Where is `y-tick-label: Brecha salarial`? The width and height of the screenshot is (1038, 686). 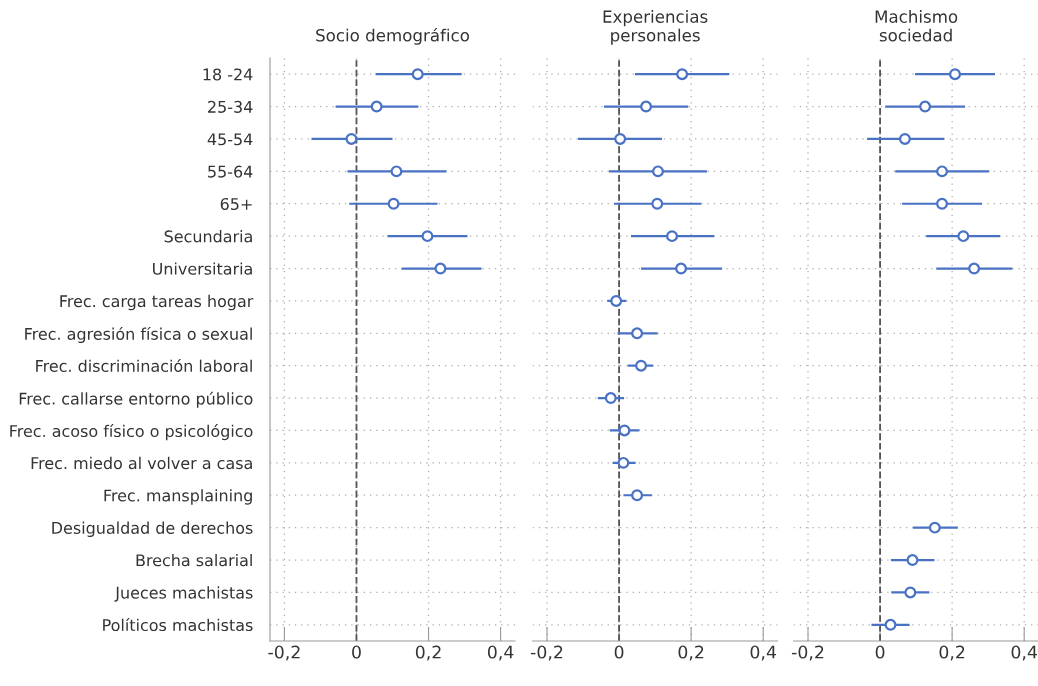
y-tick-label: Brecha salarial is located at coordinates (194, 560).